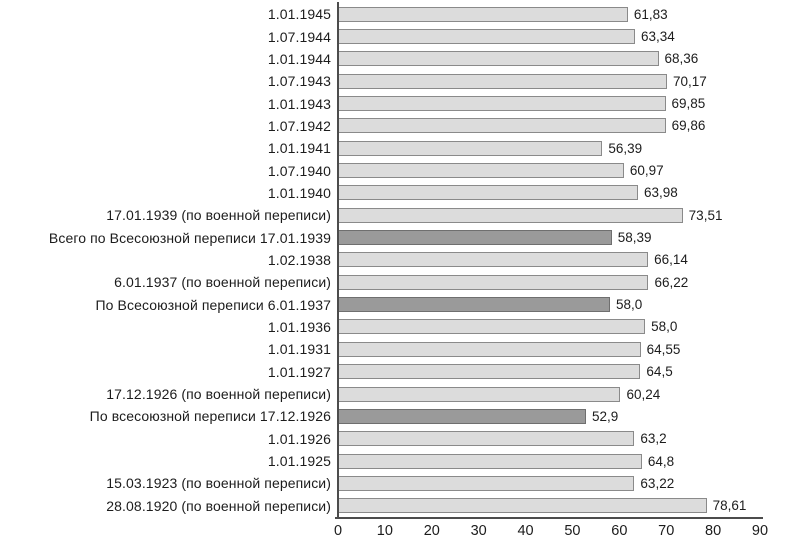 The image size is (790, 554). I want to click on x-tick-label: 30, so click(478, 531).